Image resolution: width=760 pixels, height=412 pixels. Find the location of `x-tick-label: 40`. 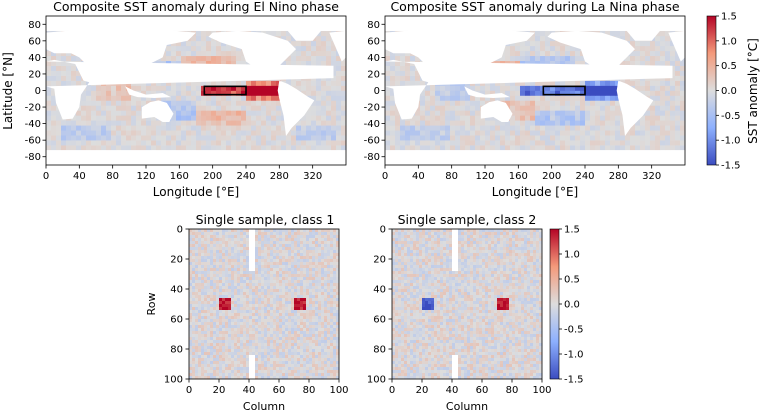

x-tick-label: 40 is located at coordinates (79, 176).